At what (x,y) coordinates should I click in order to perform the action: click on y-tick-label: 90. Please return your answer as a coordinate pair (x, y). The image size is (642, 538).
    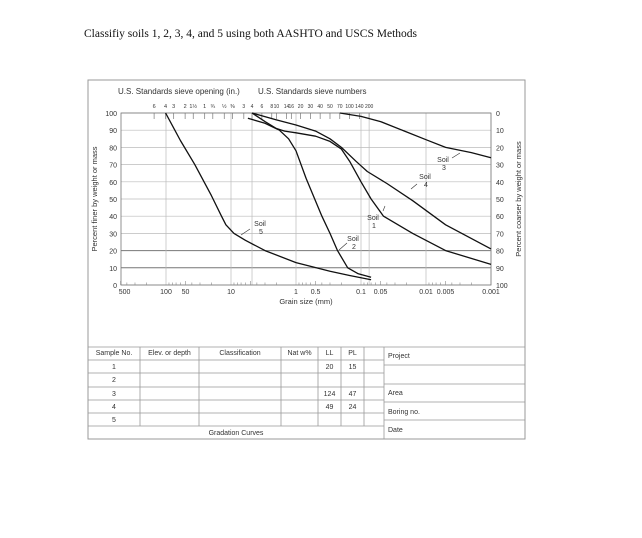
    Looking at the image, I should click on (113, 131).